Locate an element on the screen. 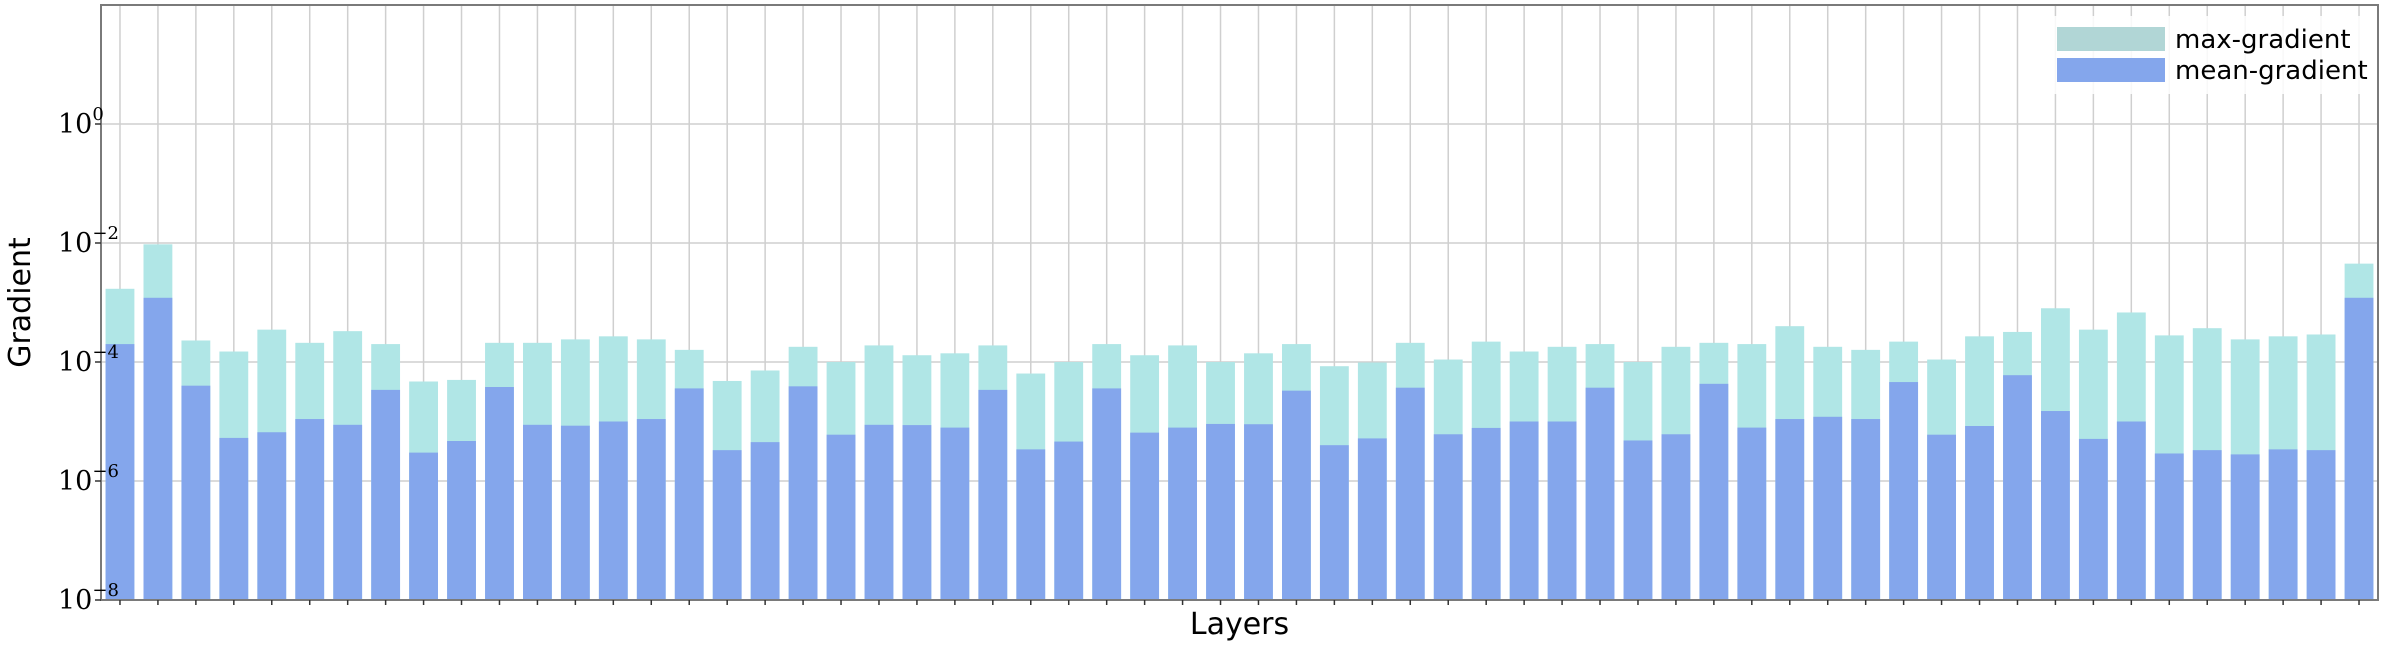 The width and height of the screenshot is (2385, 649). legend: max-gradient mean-gradient is located at coordinates (2209, 55).